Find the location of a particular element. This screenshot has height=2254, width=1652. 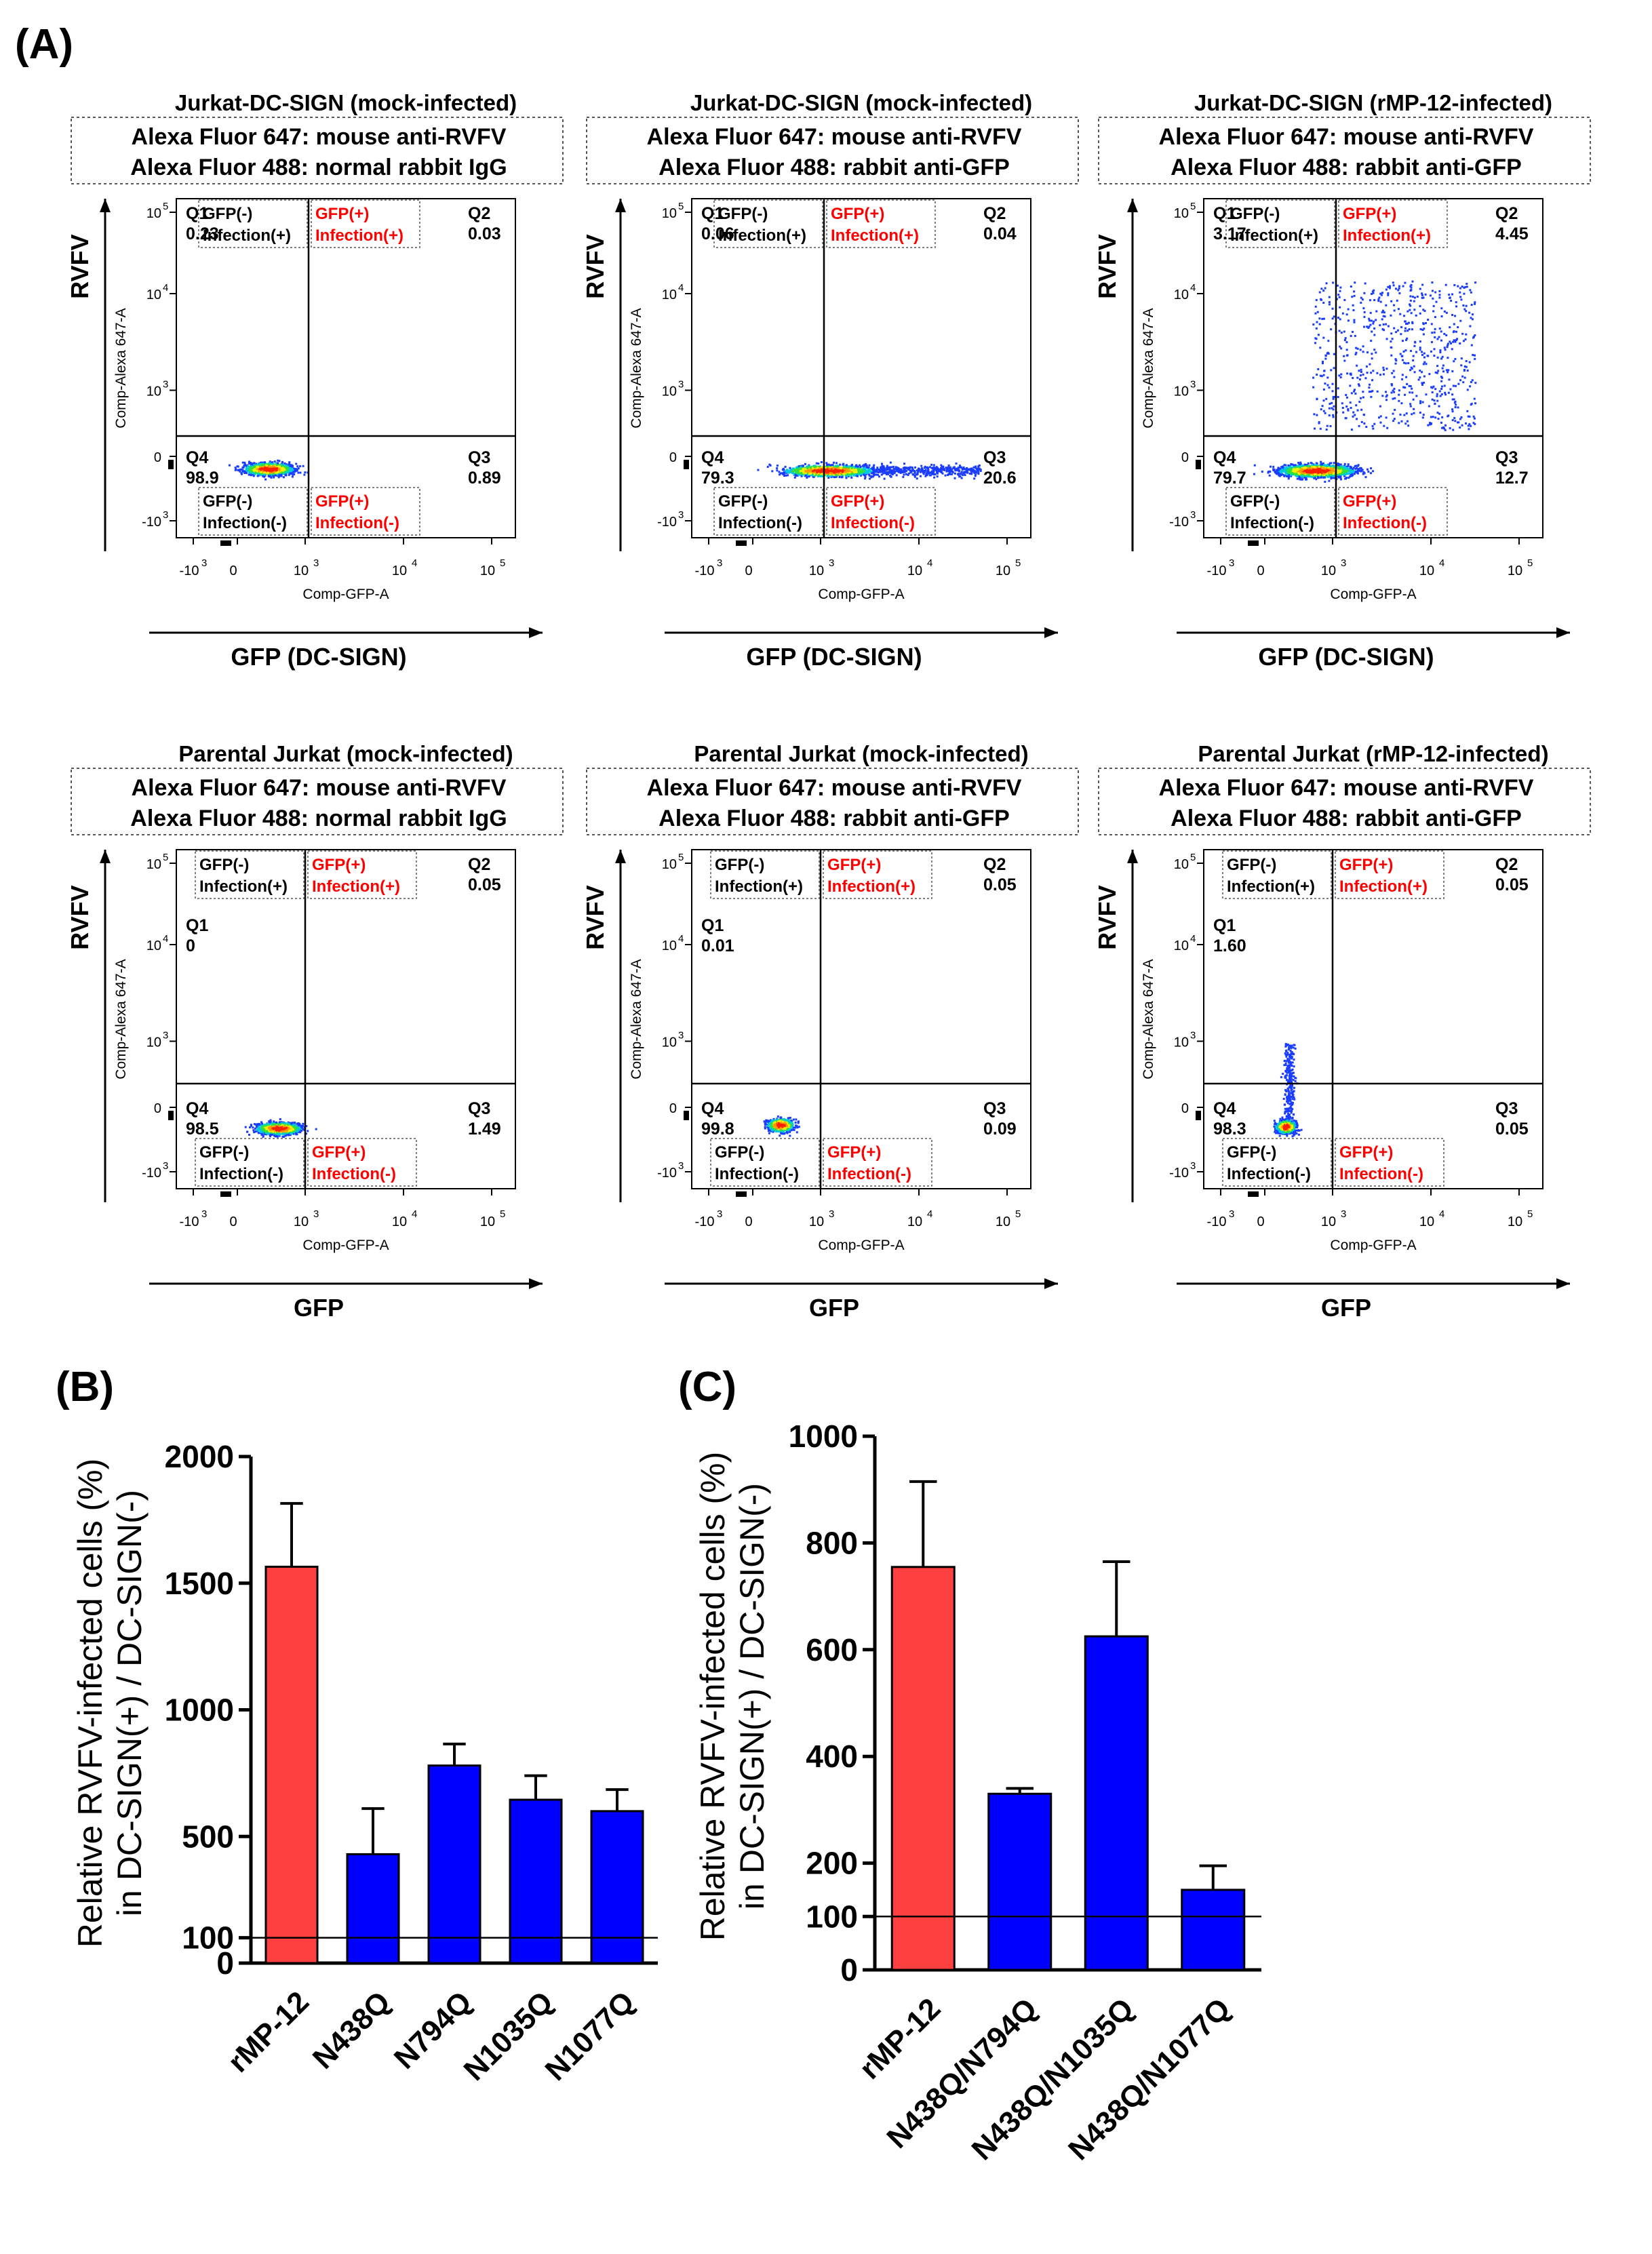

staining-line: Alexa Fluor 488: rabbit anti-GFP is located at coordinates (834, 167).